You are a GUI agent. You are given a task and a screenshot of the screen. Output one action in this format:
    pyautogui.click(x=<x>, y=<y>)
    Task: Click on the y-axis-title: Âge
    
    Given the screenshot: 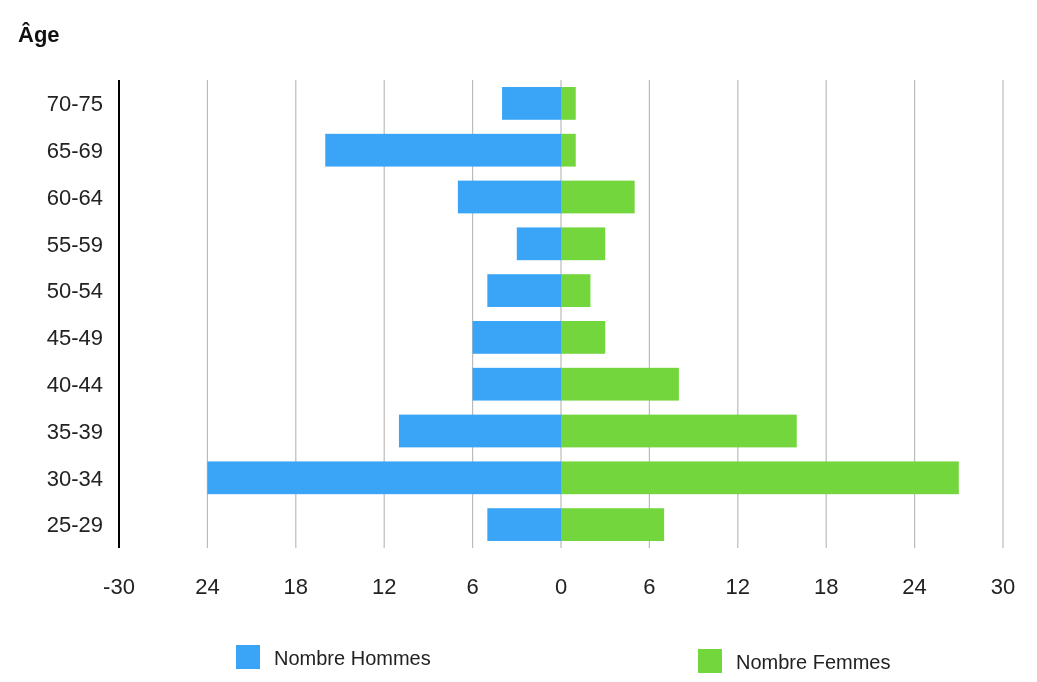 What is the action you would take?
    pyautogui.click(x=39, y=34)
    